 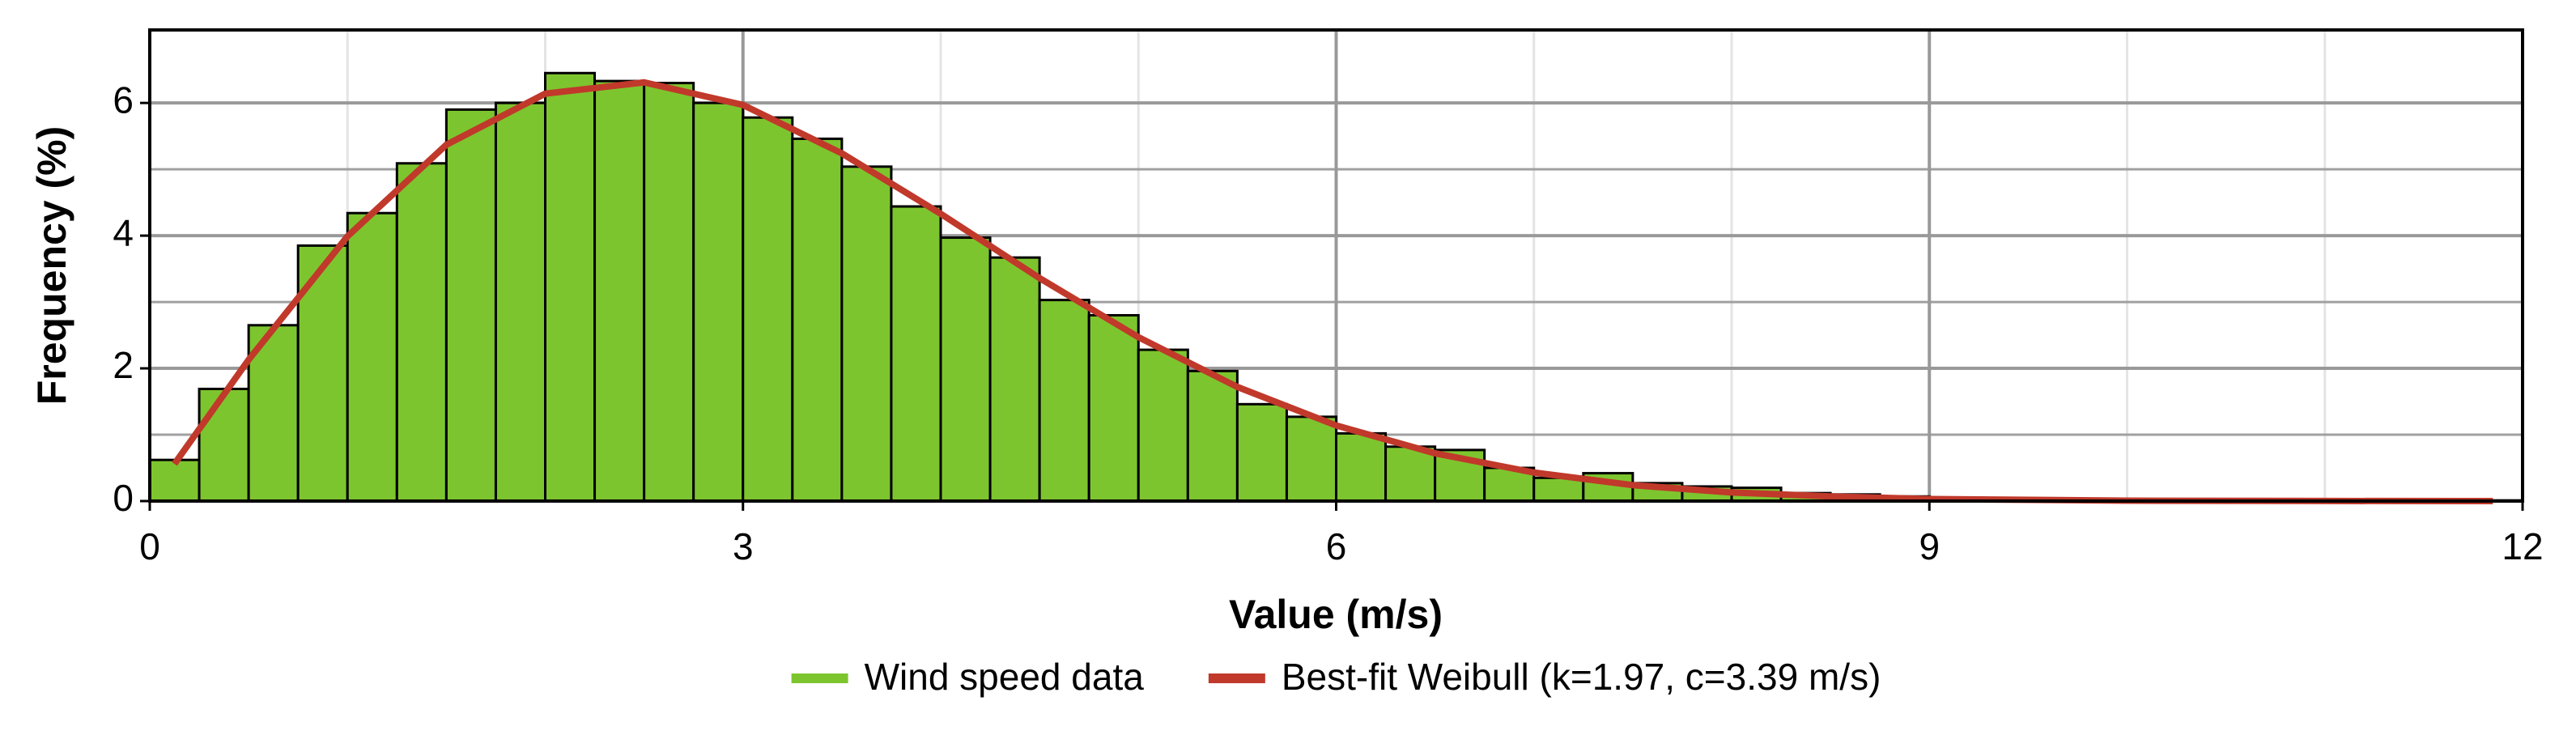 I want to click on x-axis-label: Value (m/s), so click(x=1336, y=614).